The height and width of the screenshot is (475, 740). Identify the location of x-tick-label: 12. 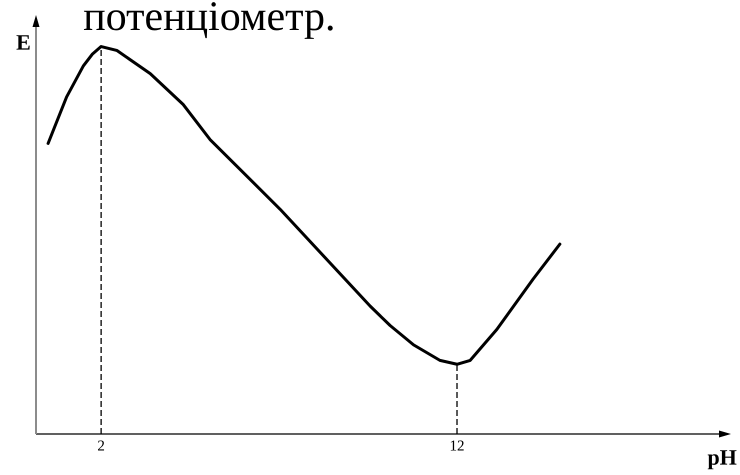
(457, 445).